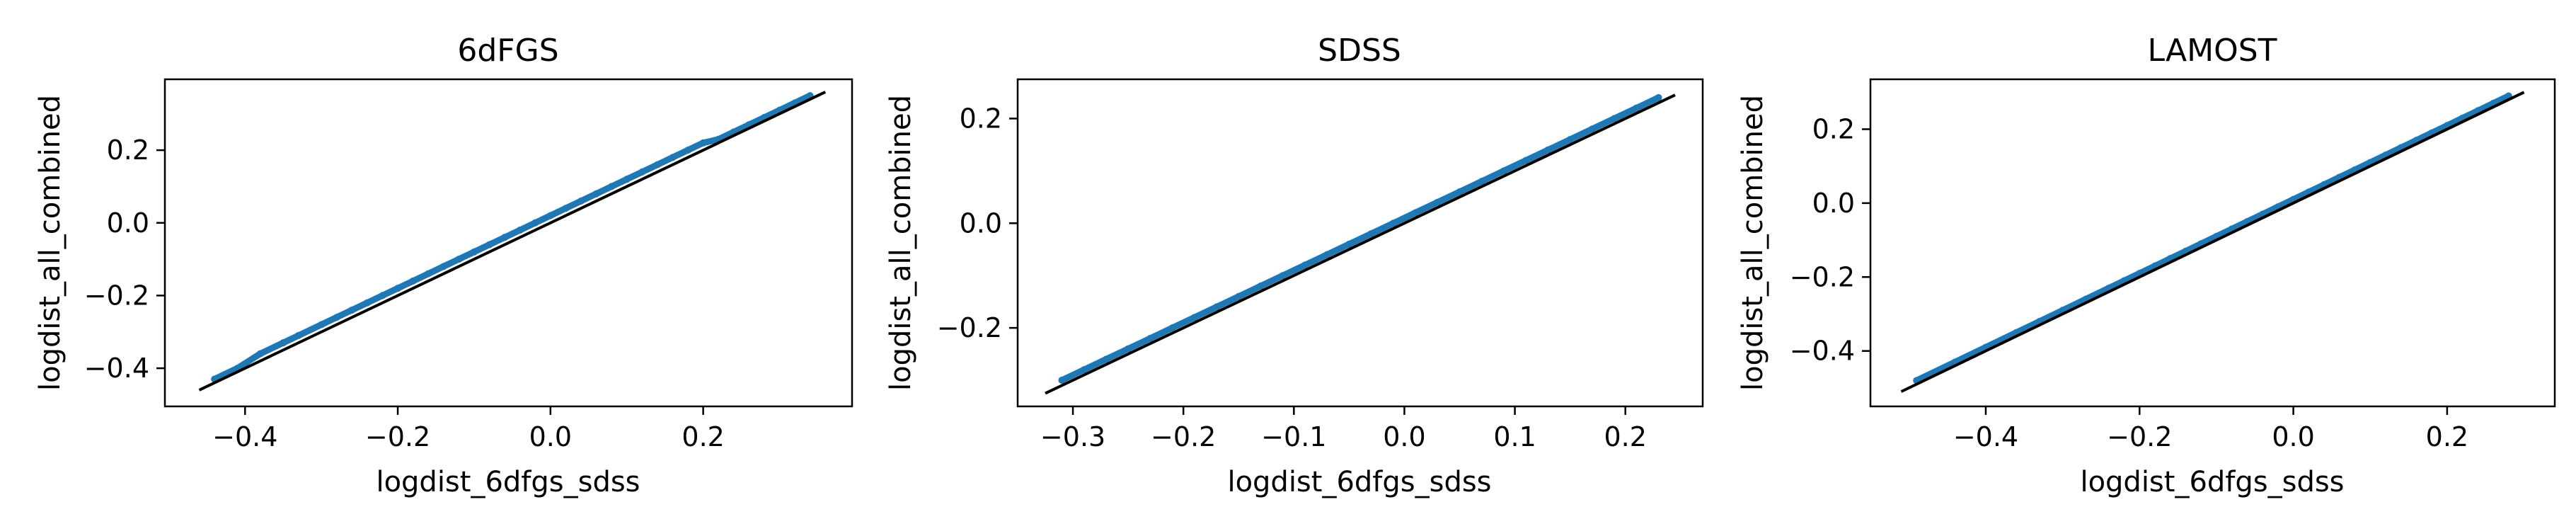 Image resolution: width=2576 pixels, height=531 pixels. Describe the element at coordinates (2212, 51) in the screenshot. I see `panel-title: LAMOST` at that location.